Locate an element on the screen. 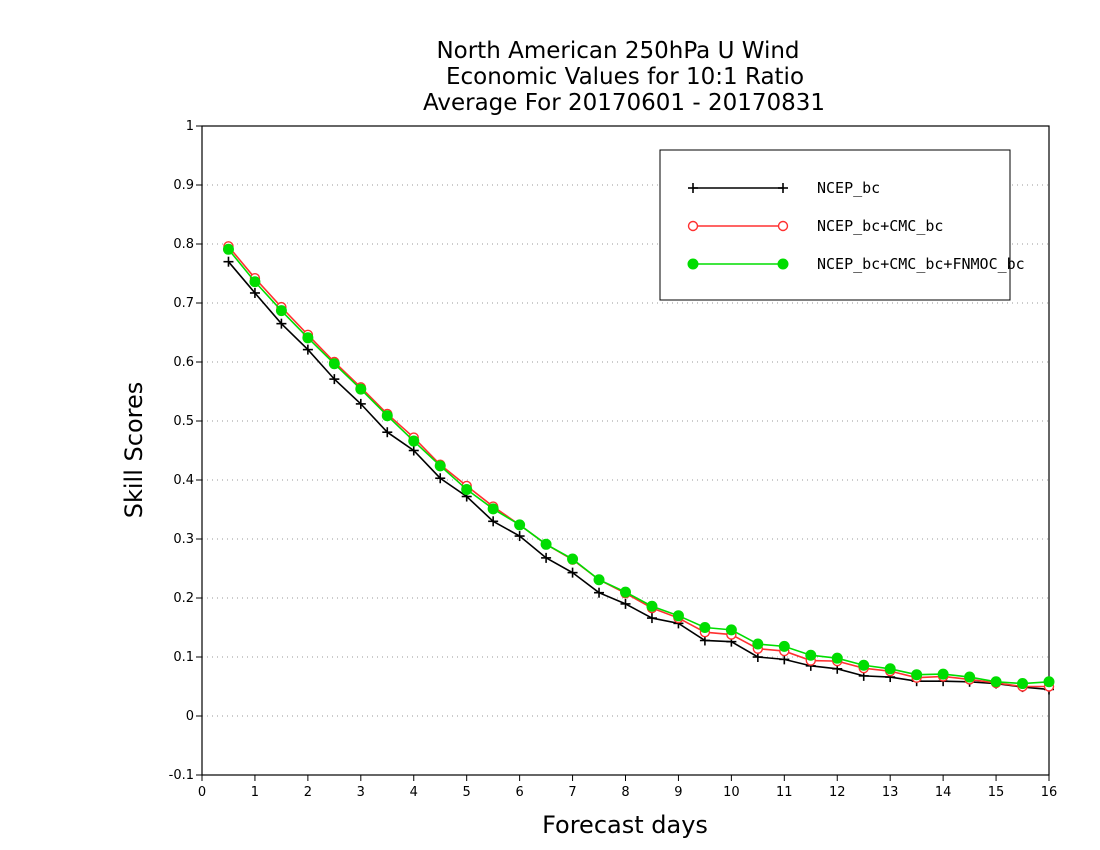 This screenshot has width=1100, height=850. x-tick-label: 1 is located at coordinates (255, 792).